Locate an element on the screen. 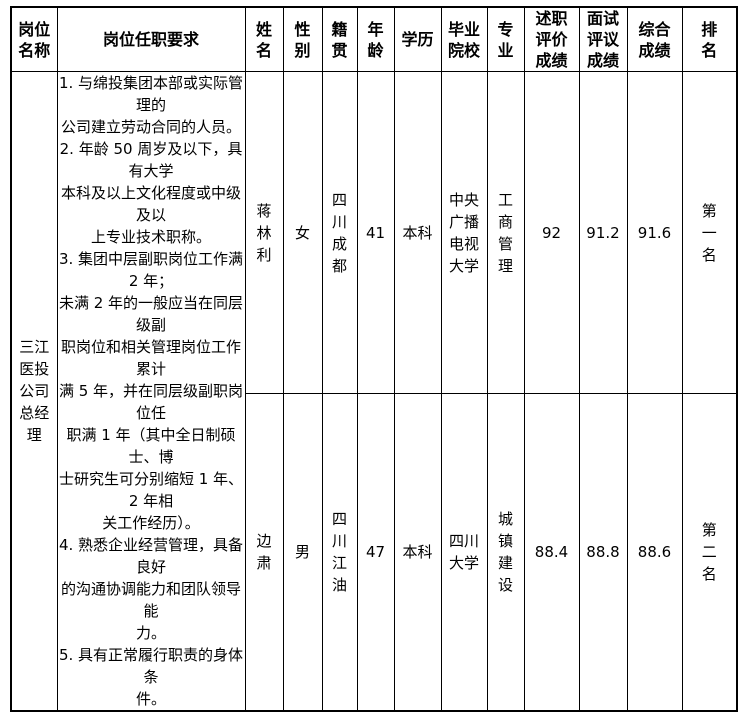 Image resolution: width=746 pixels, height=712 pixels. col-header-school: 毕业 院校 is located at coordinates (464, 39).